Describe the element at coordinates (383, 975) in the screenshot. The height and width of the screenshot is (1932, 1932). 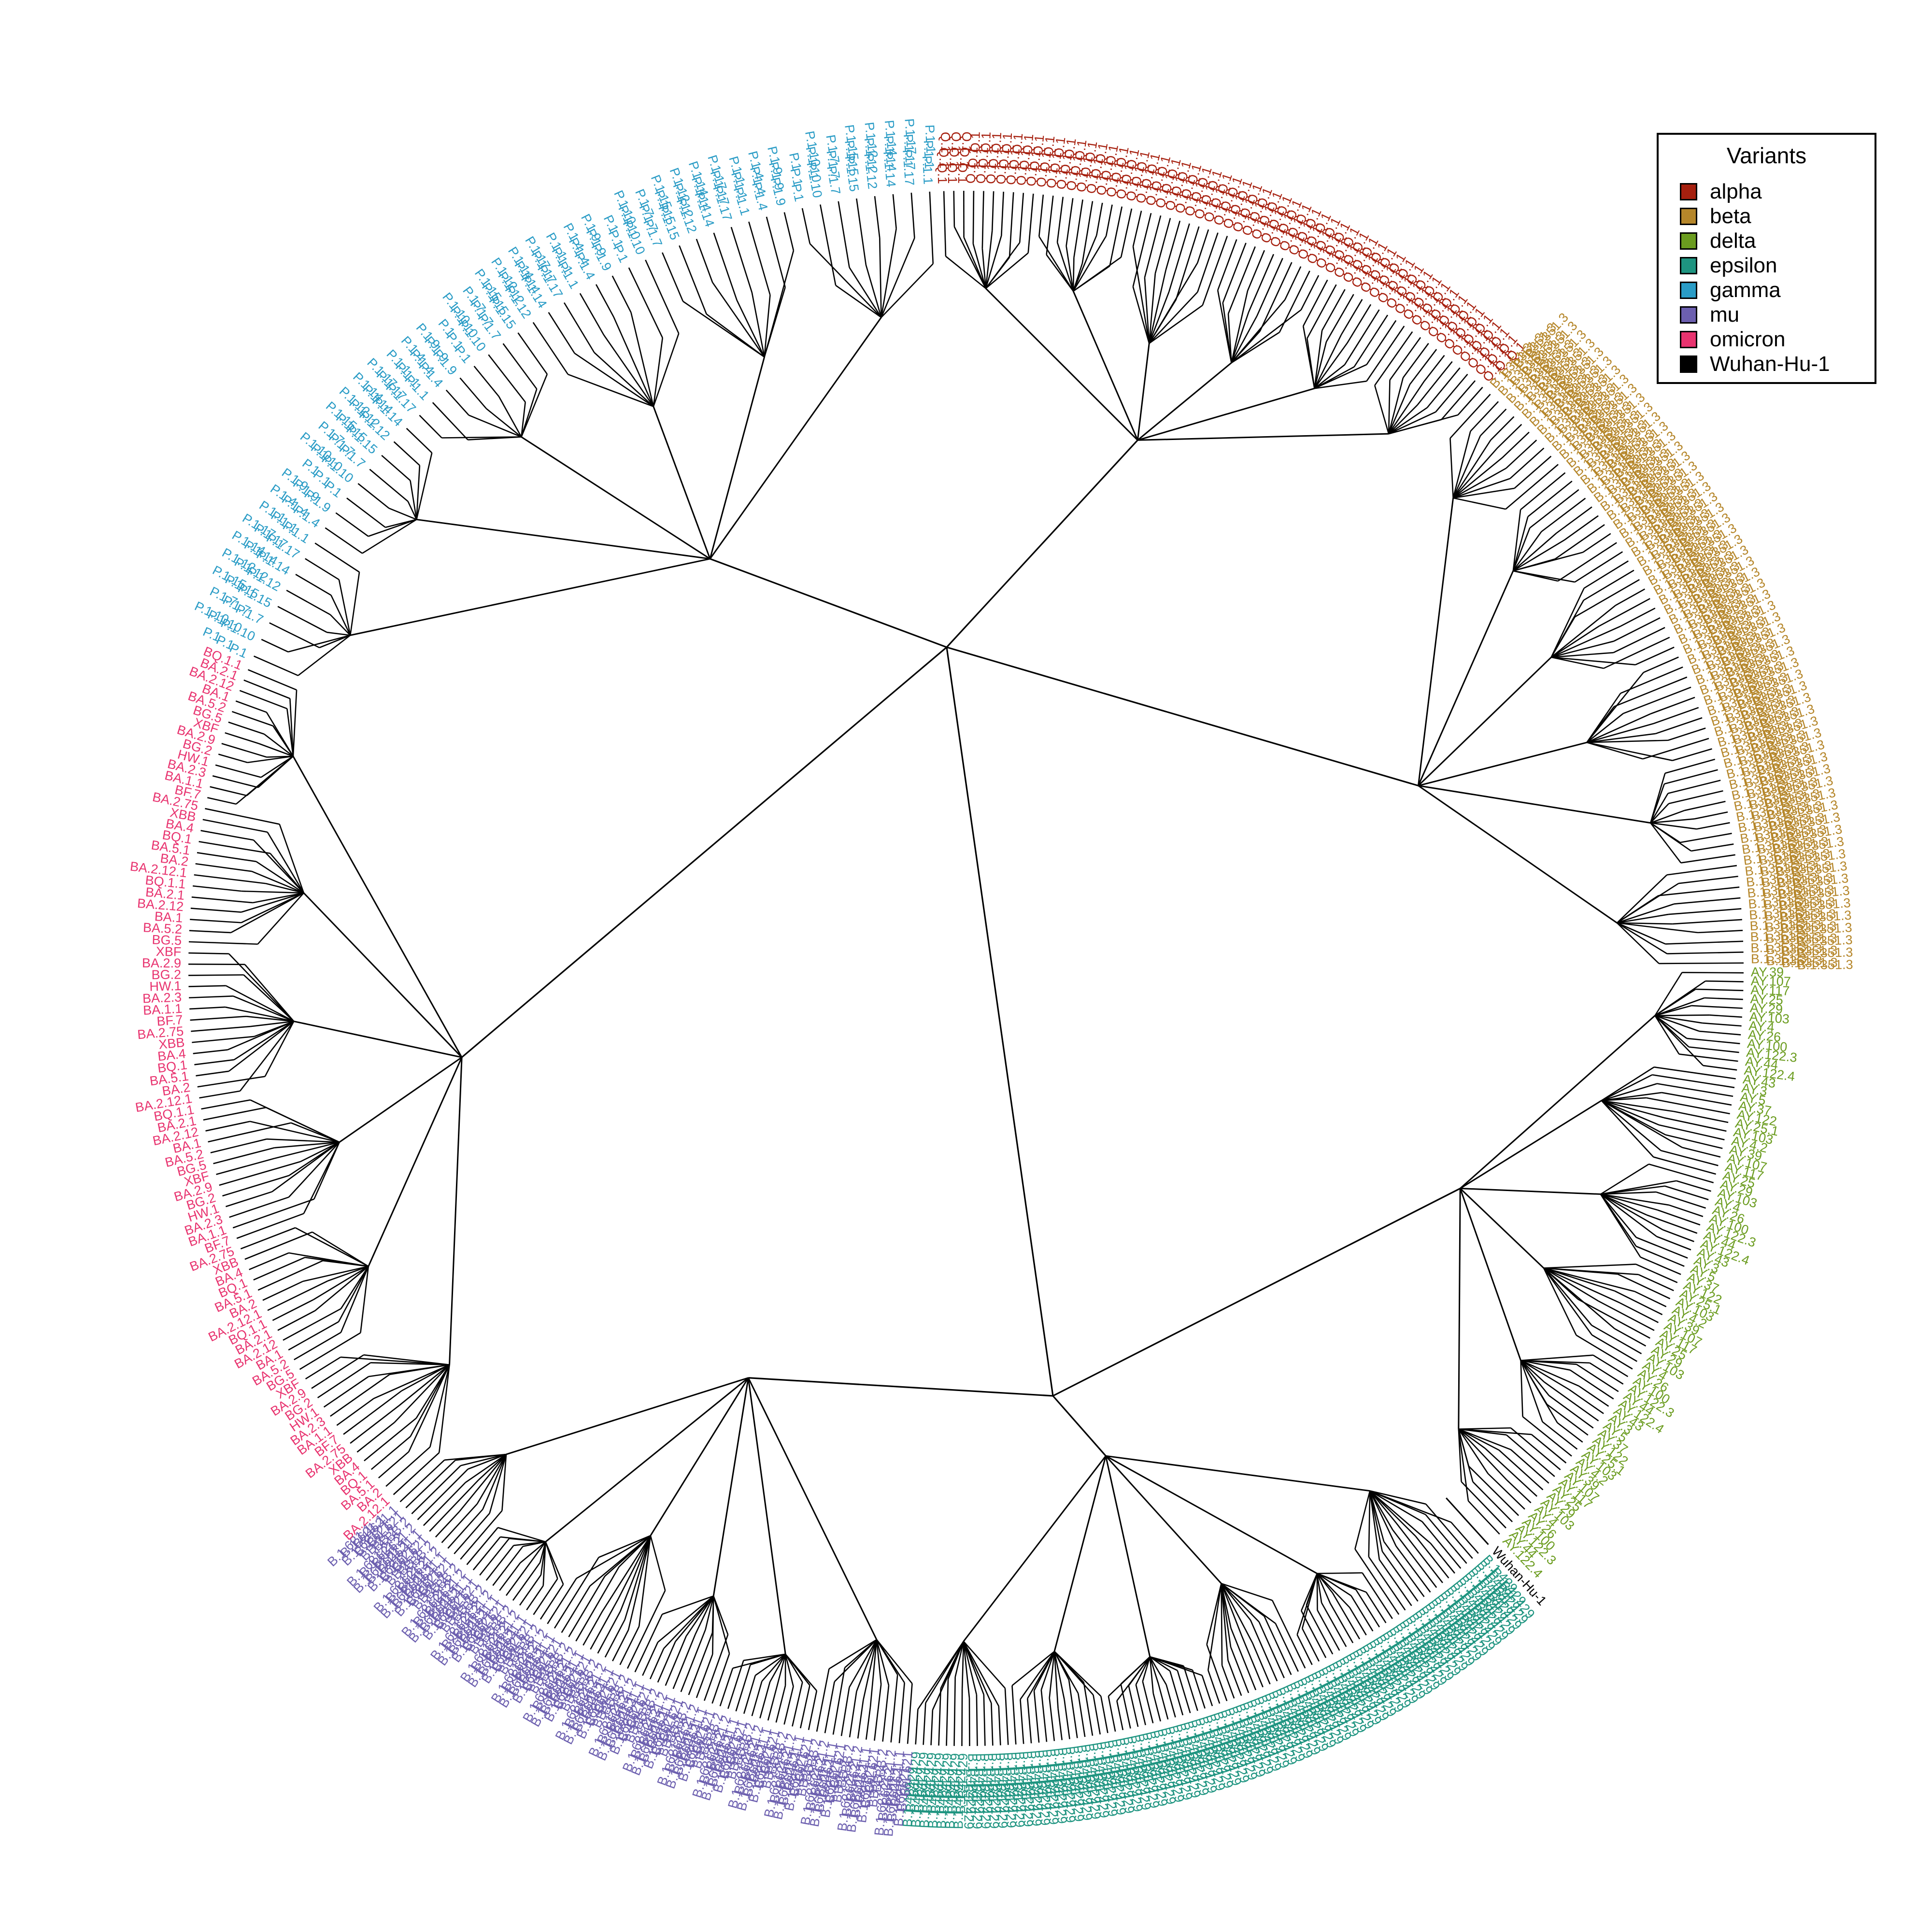
I see `branch-omicron-sub` at that location.